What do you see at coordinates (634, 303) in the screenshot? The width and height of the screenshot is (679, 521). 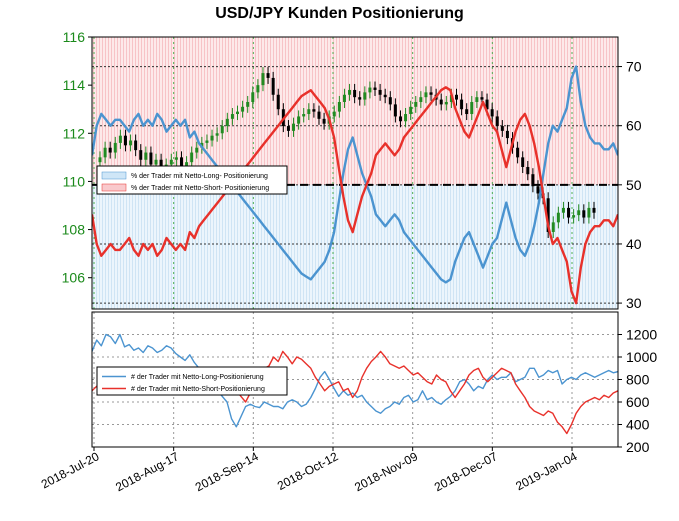 I see `y-right-tick-label: 30` at bounding box center [634, 303].